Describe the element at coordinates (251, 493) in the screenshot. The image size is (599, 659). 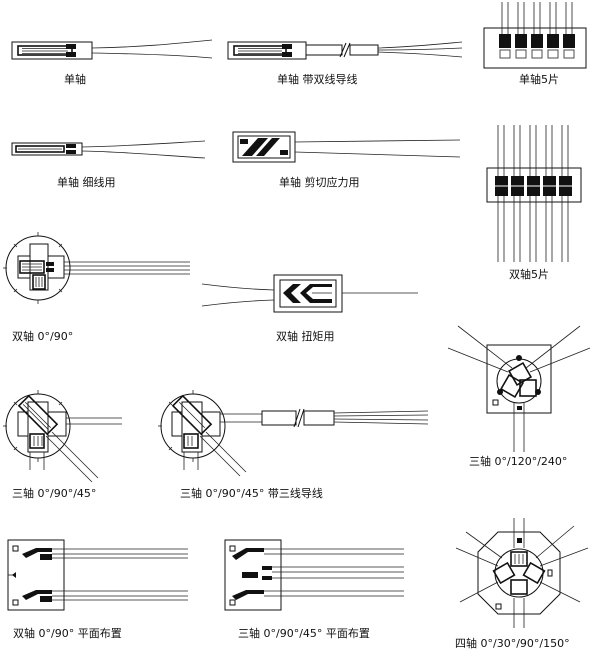
I see `label-triaxial-0-90-45-lead-wire: 三轴 0°/90°/45° 带三线导线` at that location.